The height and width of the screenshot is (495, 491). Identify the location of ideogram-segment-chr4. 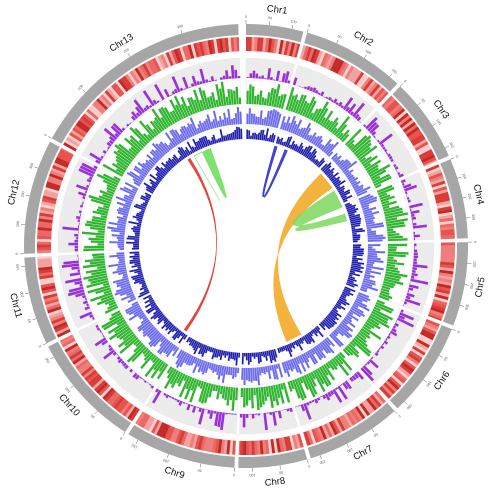
(454, 199).